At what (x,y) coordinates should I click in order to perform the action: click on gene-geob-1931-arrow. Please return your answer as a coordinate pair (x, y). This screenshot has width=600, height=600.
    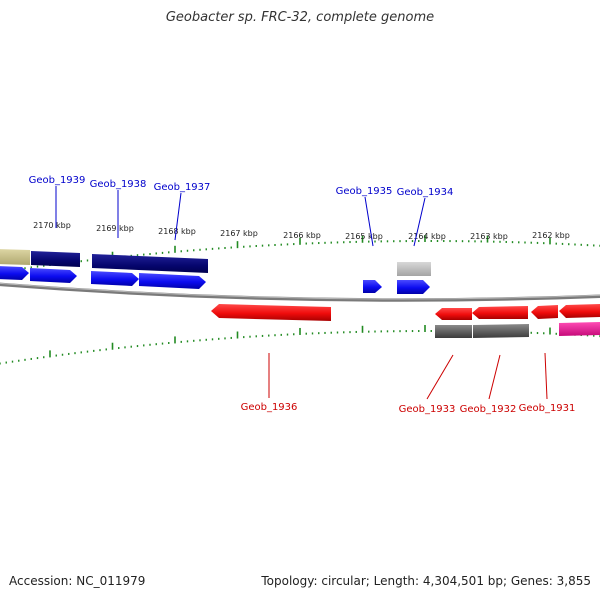
    Looking at the image, I should click on (544, 312).